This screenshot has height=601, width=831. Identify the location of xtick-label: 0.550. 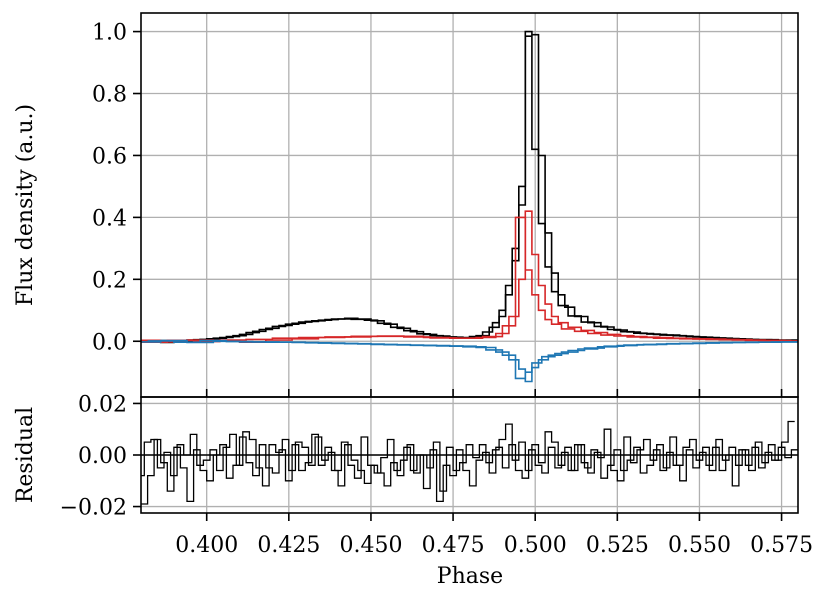
(699, 545).